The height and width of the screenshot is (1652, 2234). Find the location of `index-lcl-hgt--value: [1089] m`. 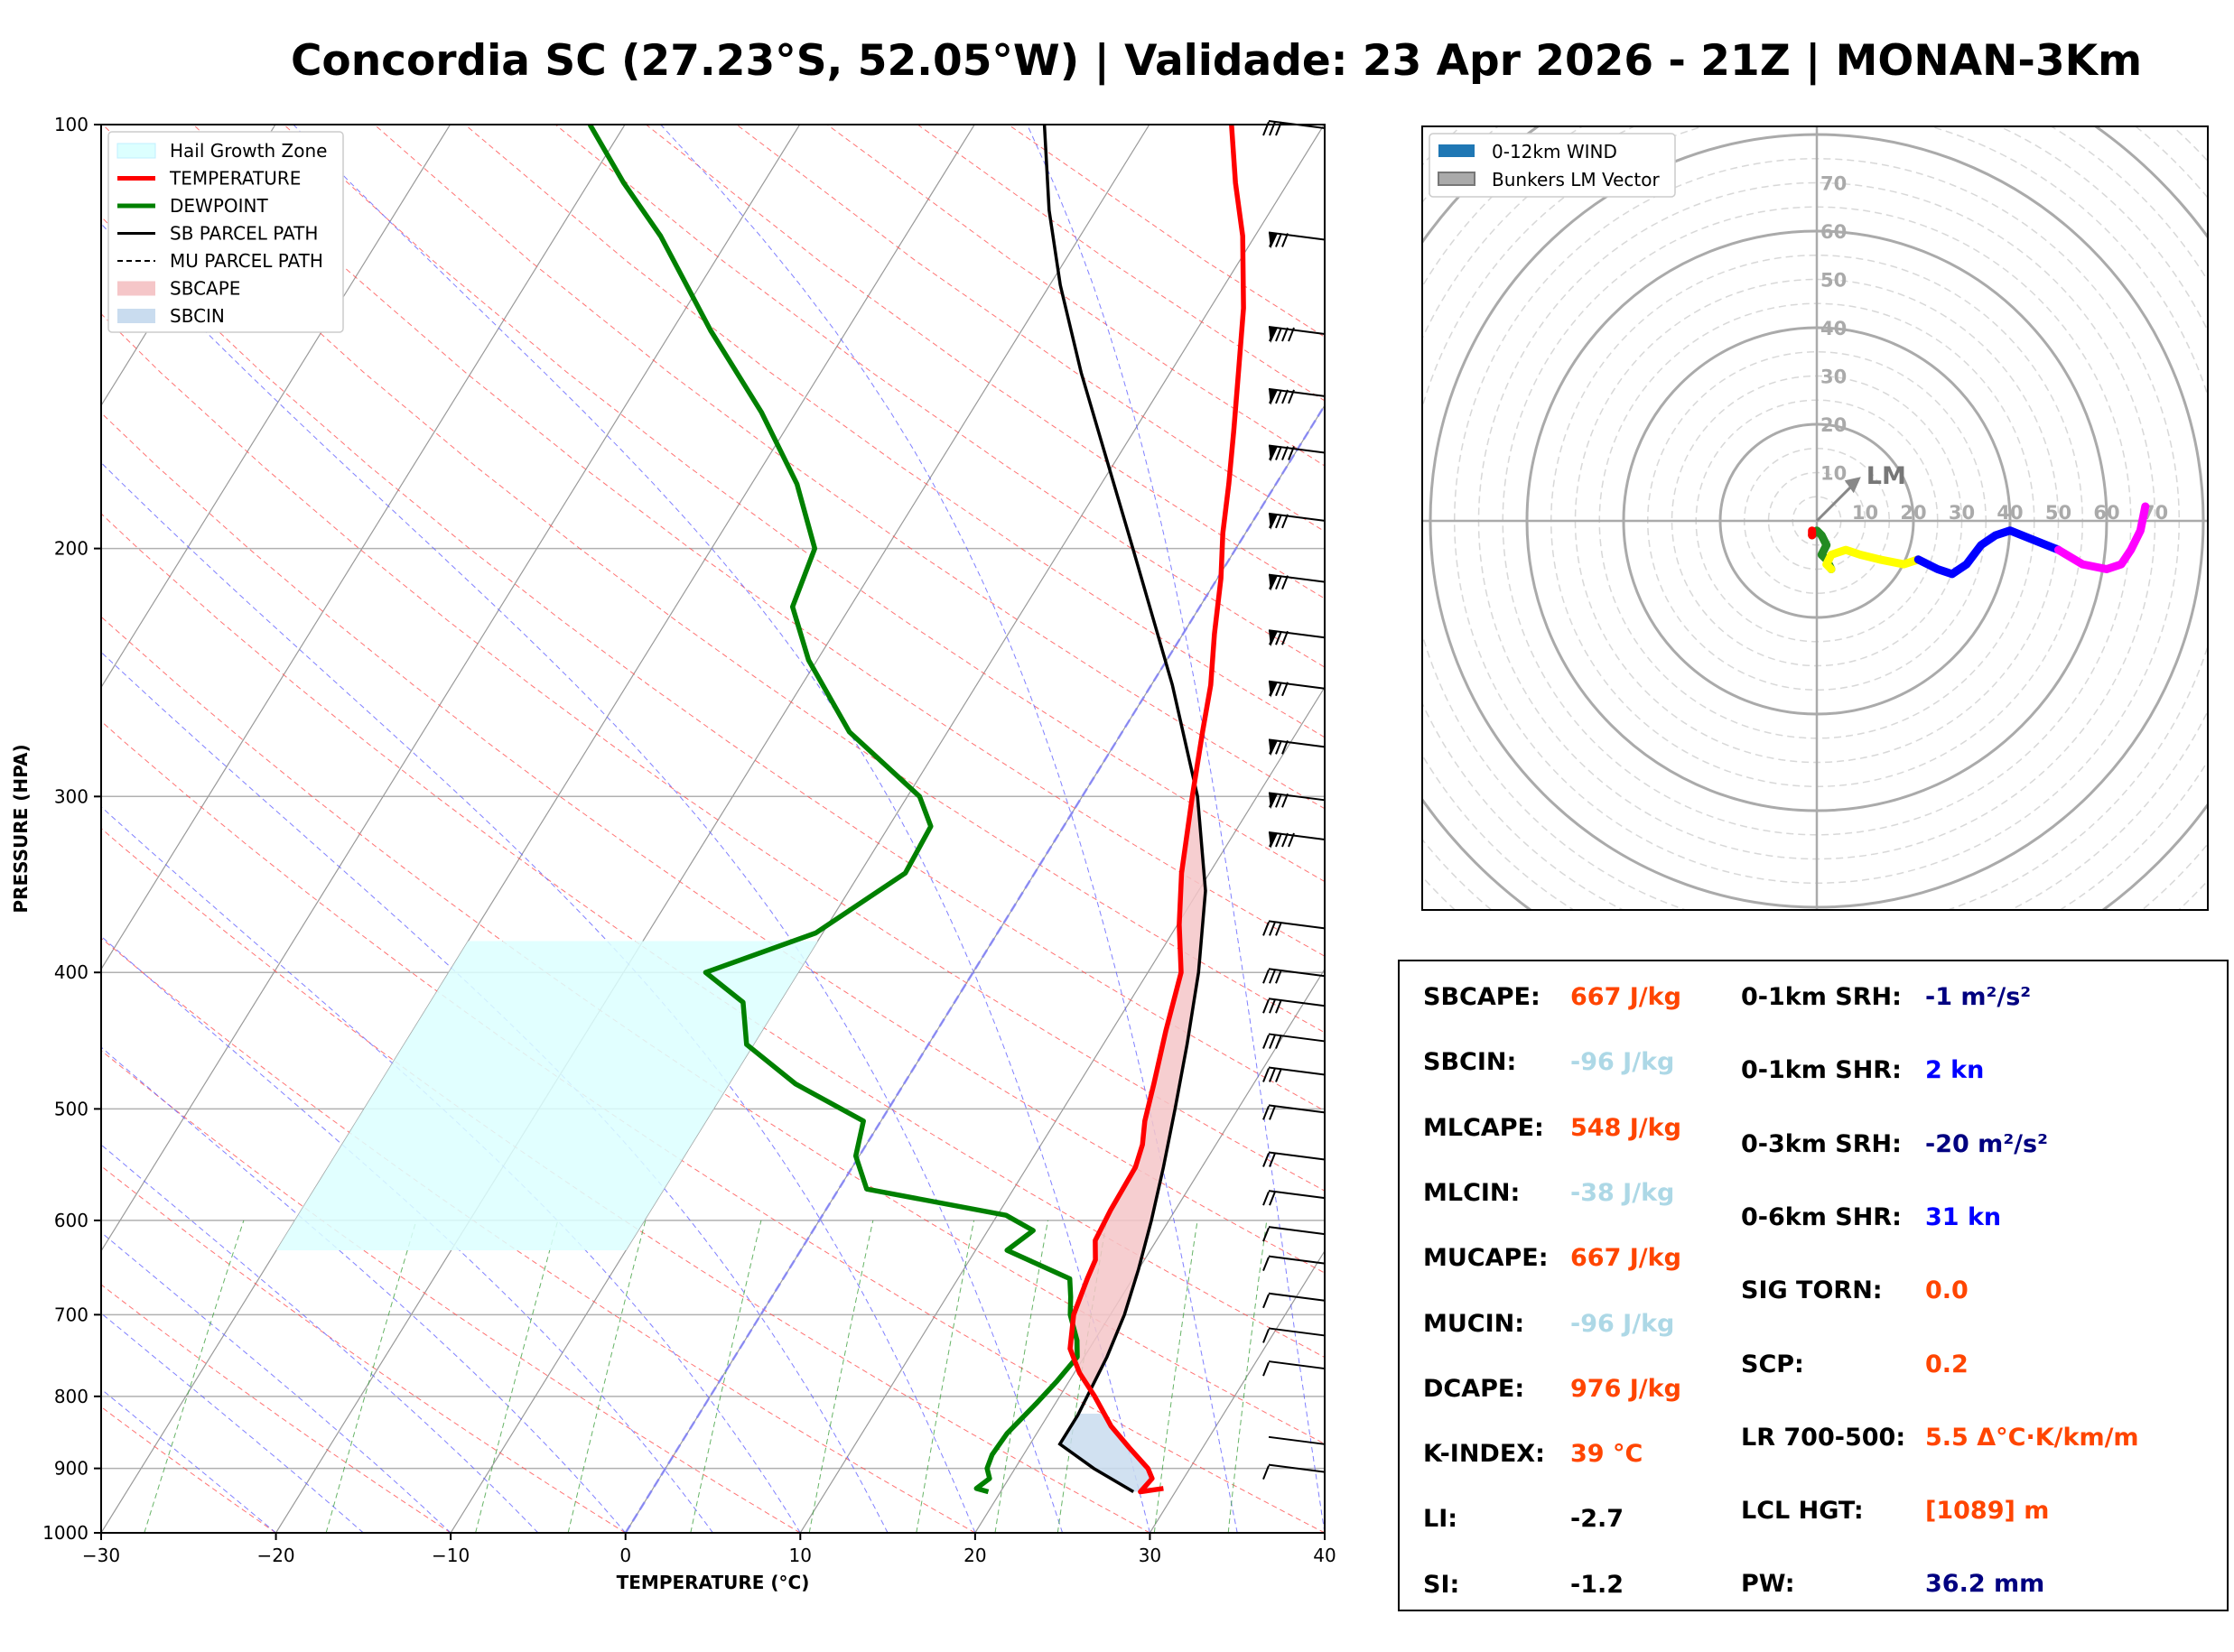

index-lcl-hgt--value: [1089] m is located at coordinates (1988, 1511).